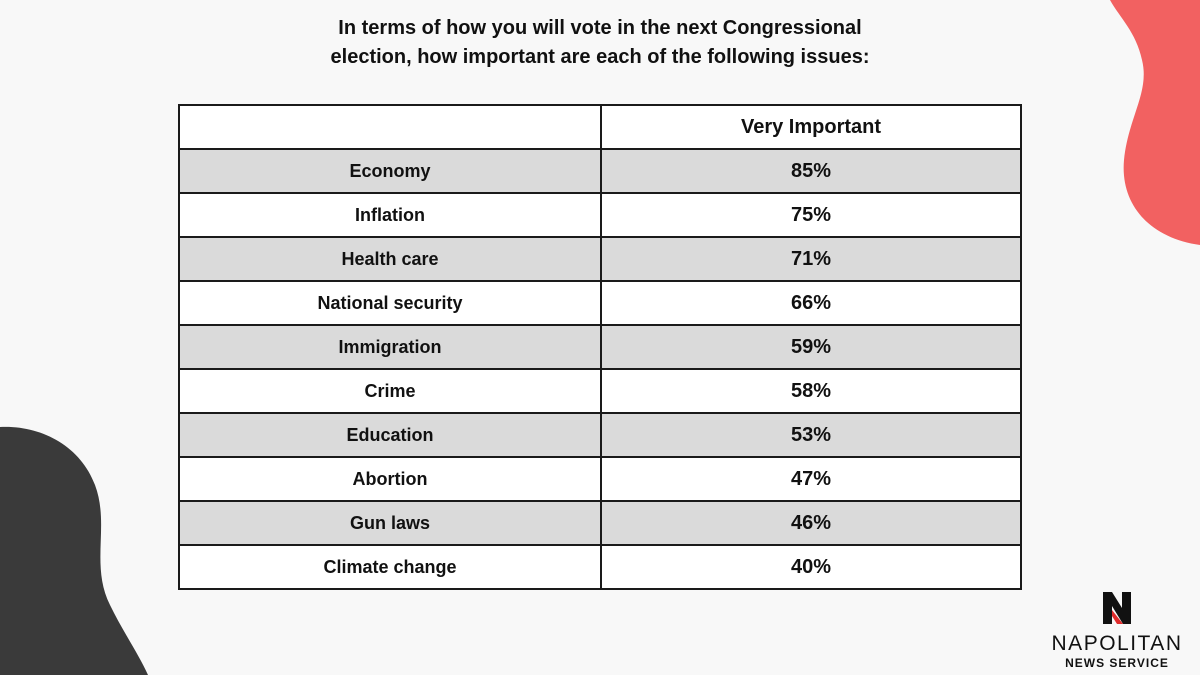 The width and height of the screenshot is (1200, 675). What do you see at coordinates (1117, 643) in the screenshot?
I see `logo-name: NAPOLITAN` at bounding box center [1117, 643].